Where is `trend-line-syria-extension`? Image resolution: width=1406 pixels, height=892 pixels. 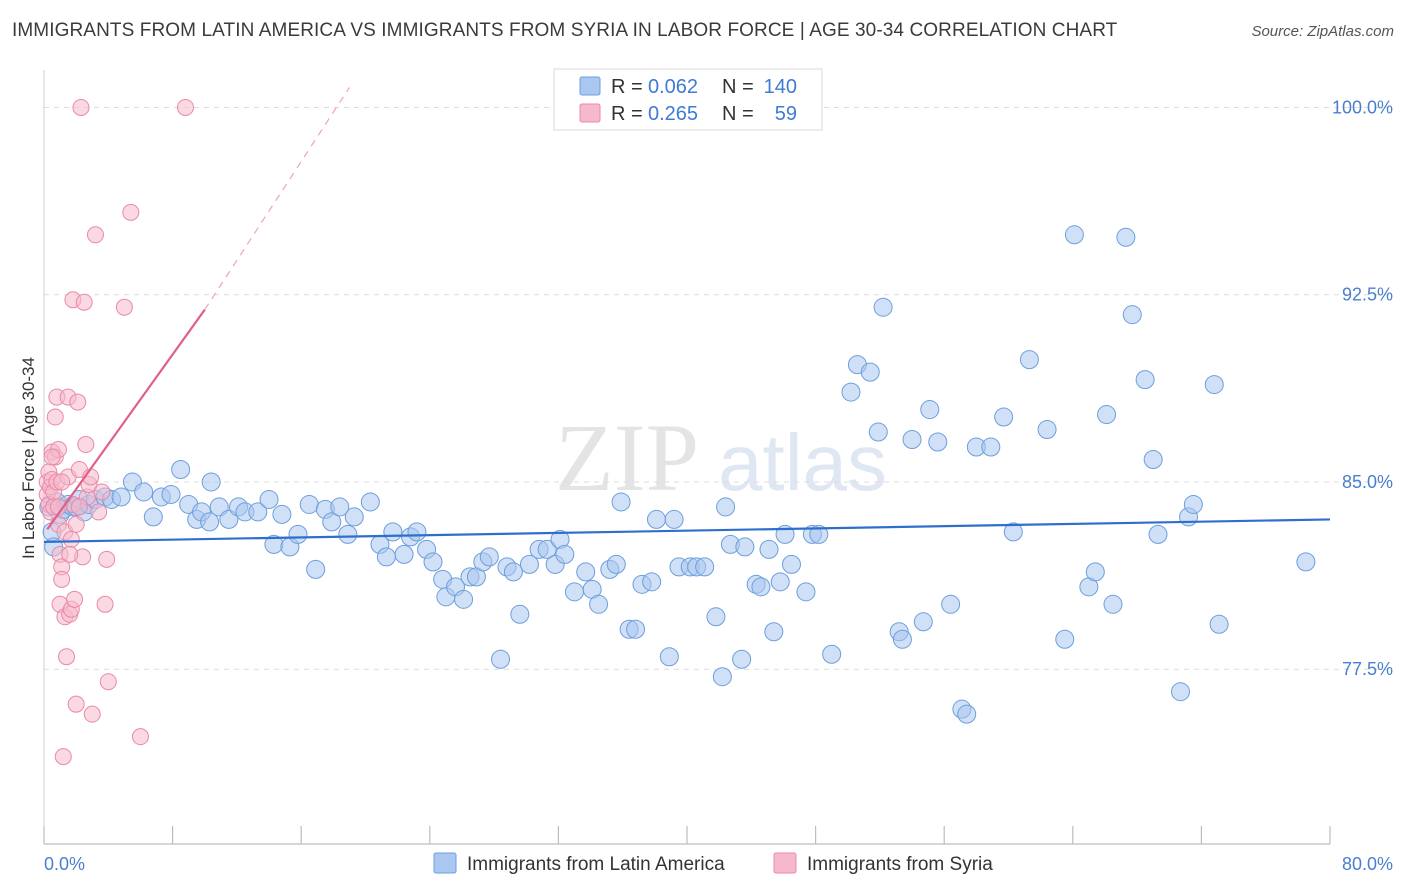
trend-line-syria-extension is located at coordinates (277, 199).